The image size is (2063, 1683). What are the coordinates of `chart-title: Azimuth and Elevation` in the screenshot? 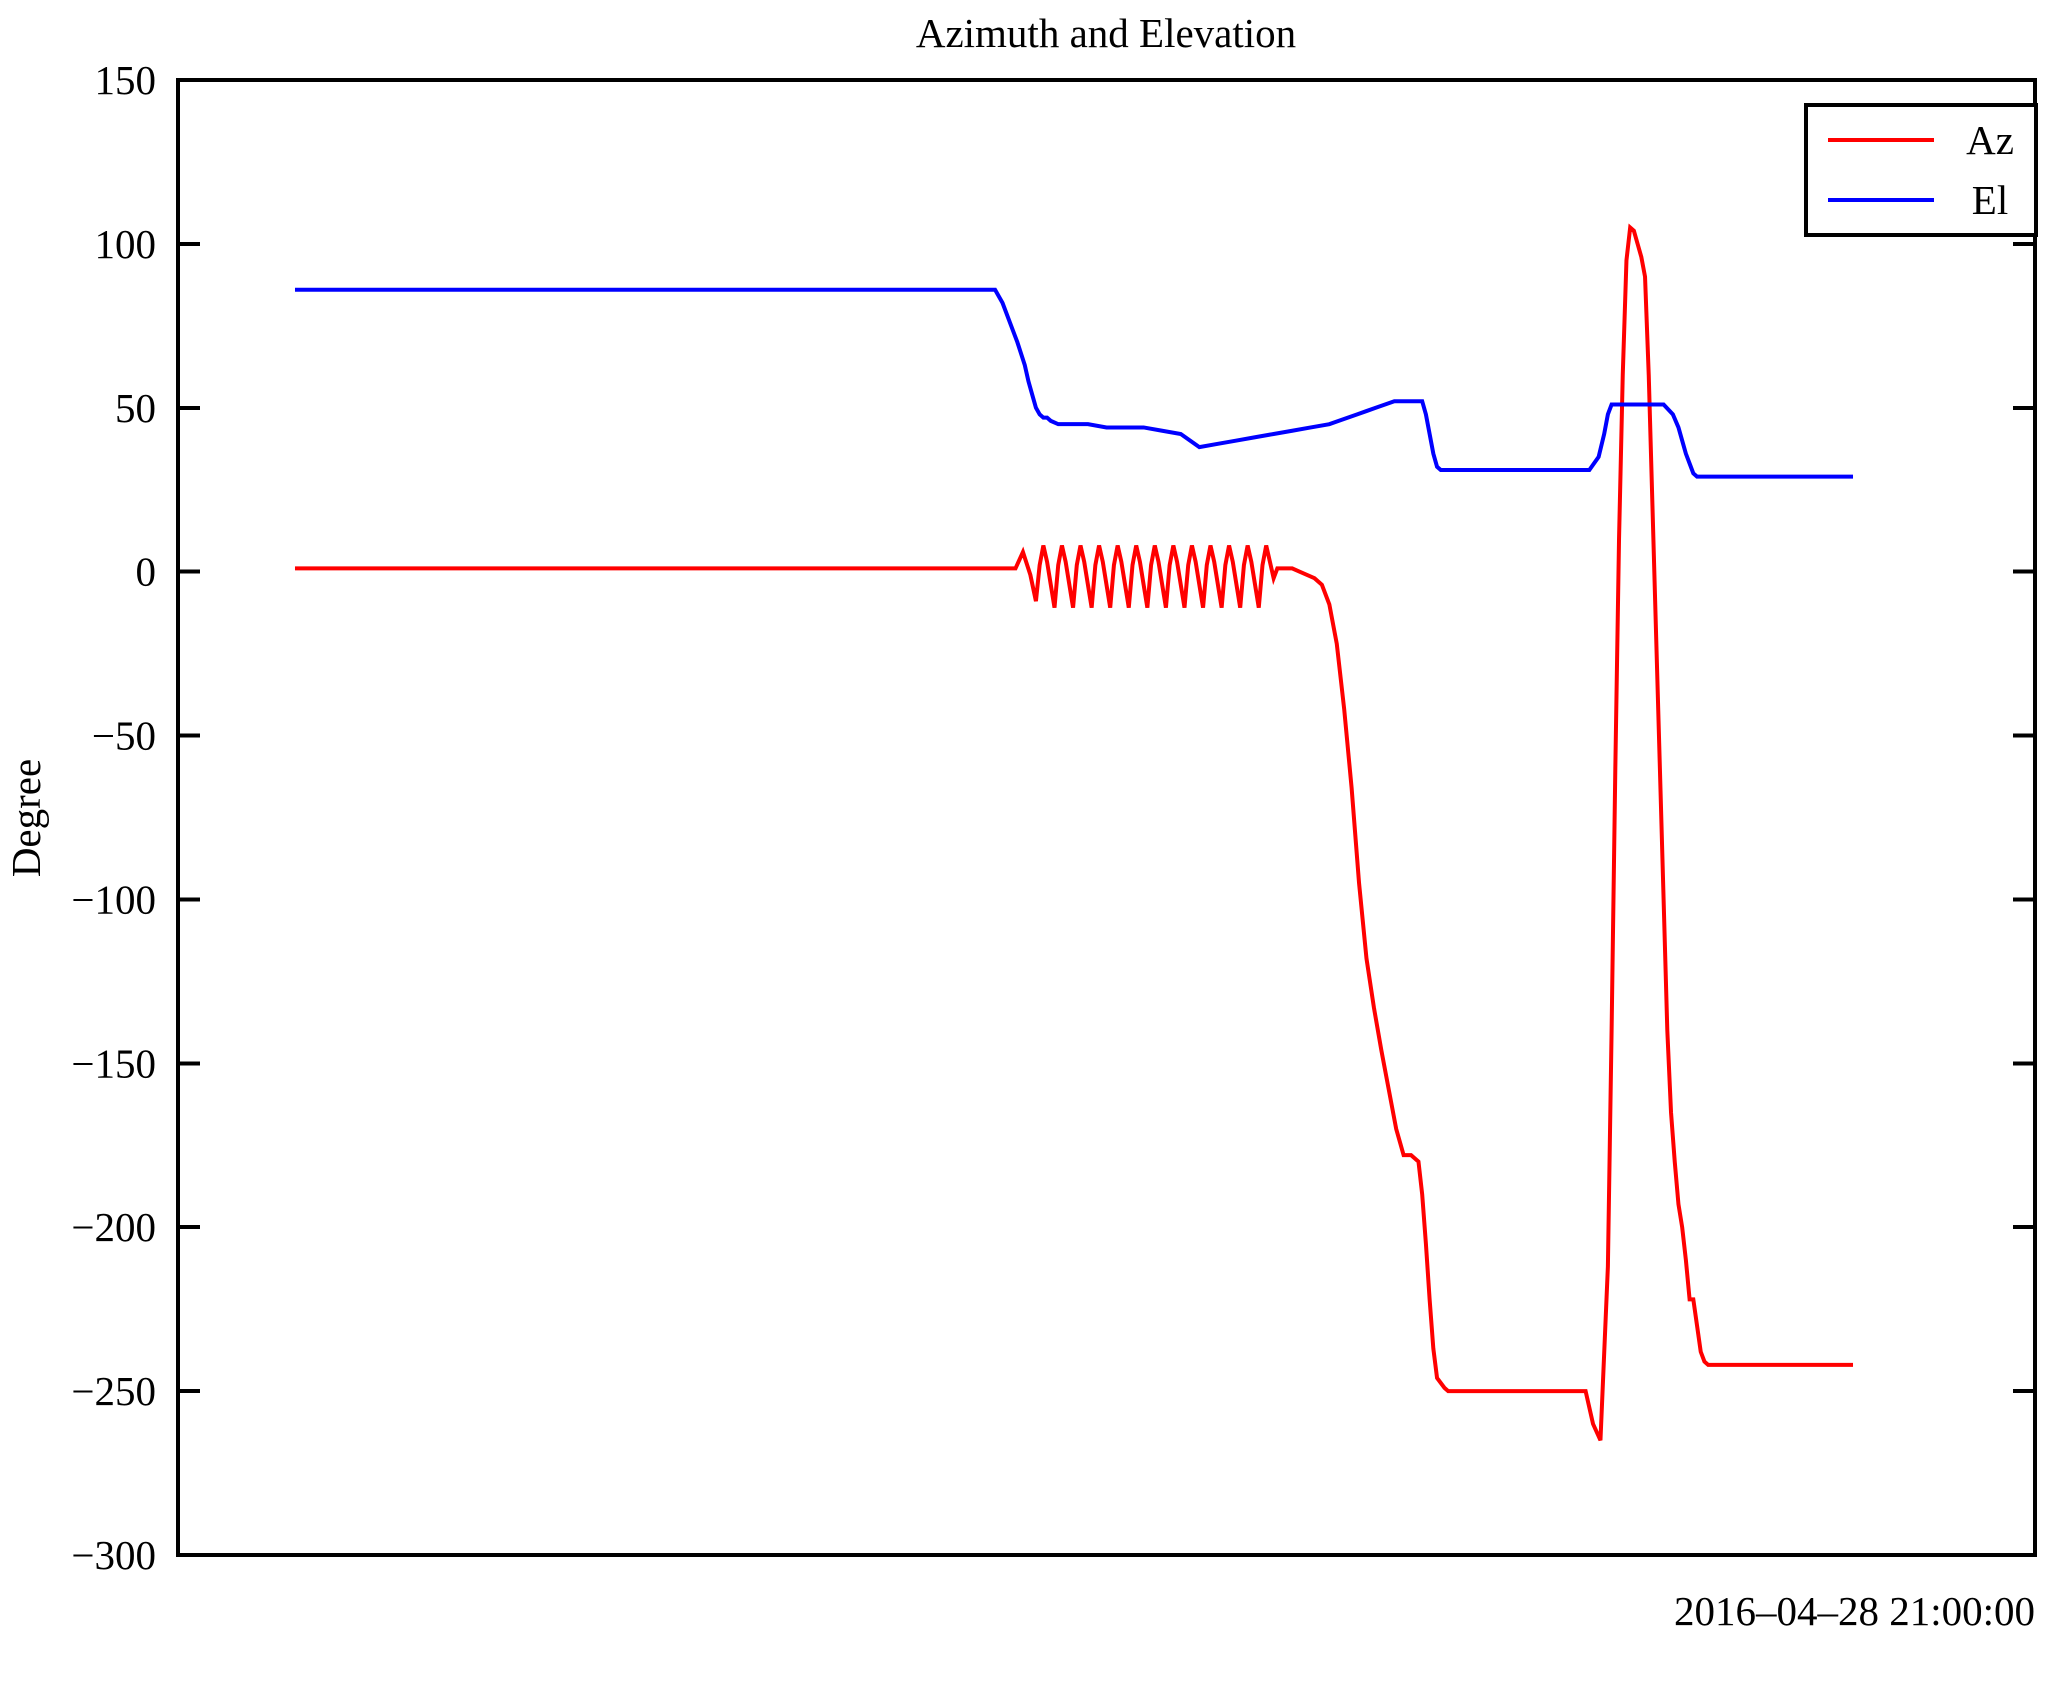 It's located at (1106, 33).